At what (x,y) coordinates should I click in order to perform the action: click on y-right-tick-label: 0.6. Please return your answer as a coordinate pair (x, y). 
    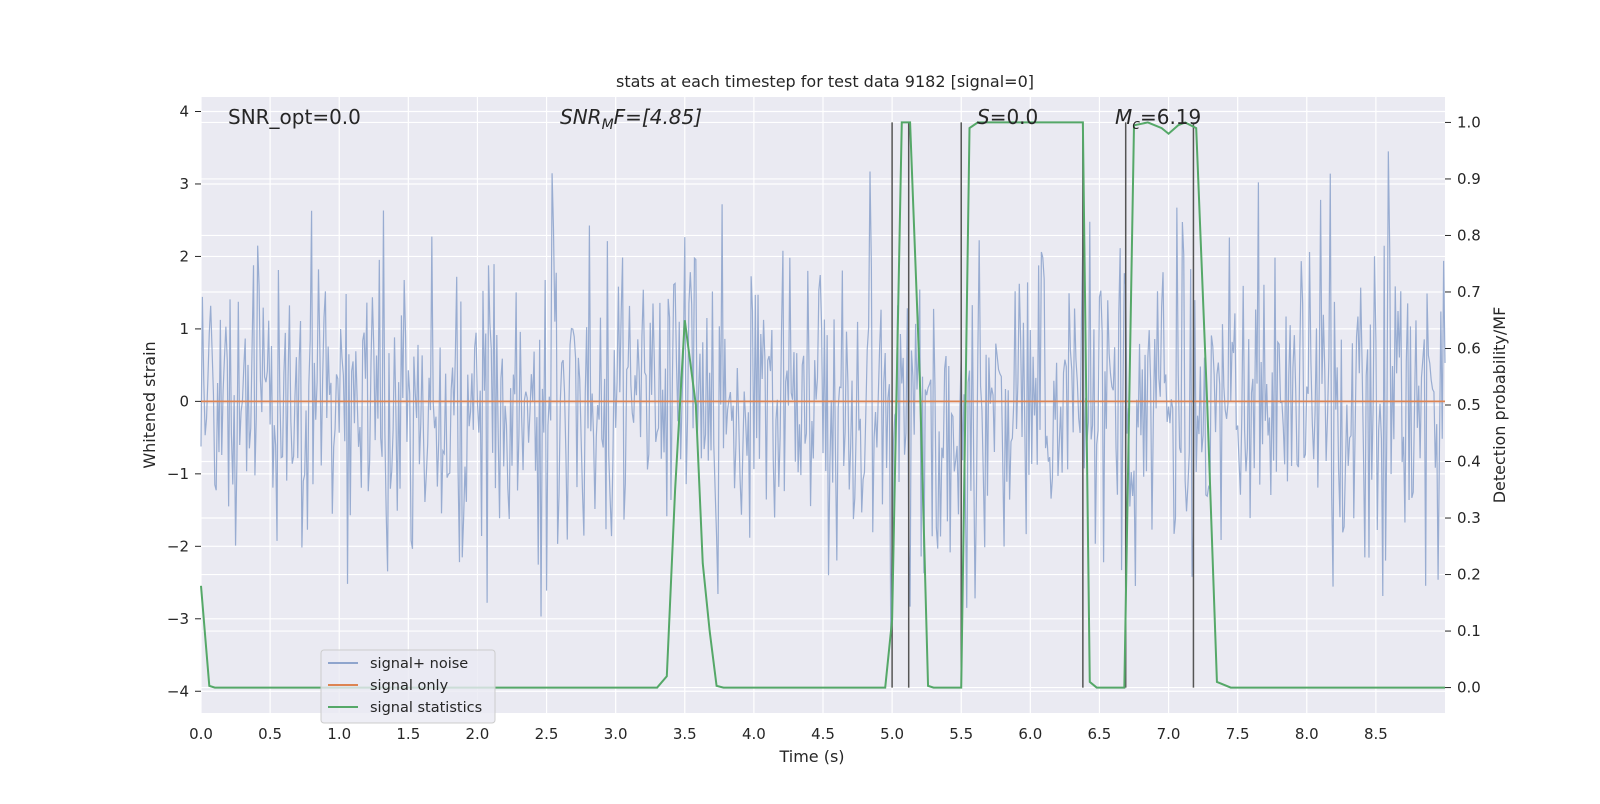
    Looking at the image, I should click on (1469, 348).